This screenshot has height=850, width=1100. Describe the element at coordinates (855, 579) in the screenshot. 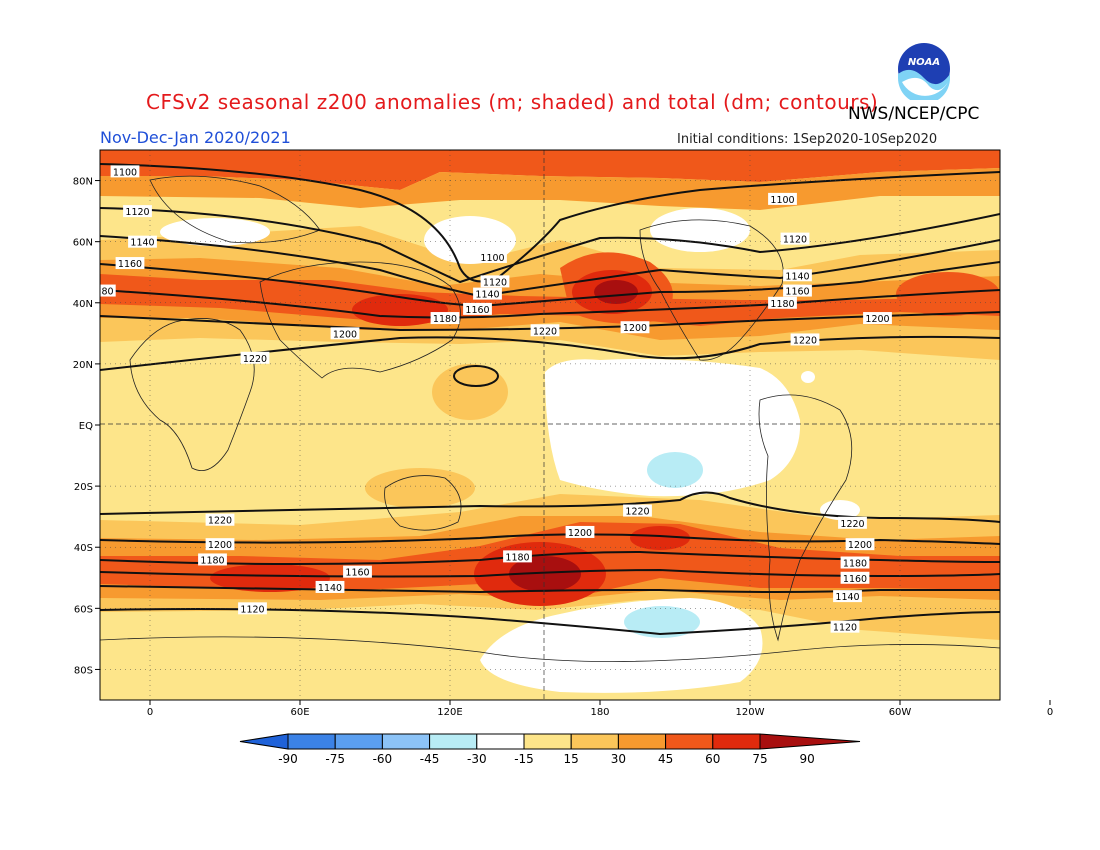

I see `contour-label: 1160` at that location.